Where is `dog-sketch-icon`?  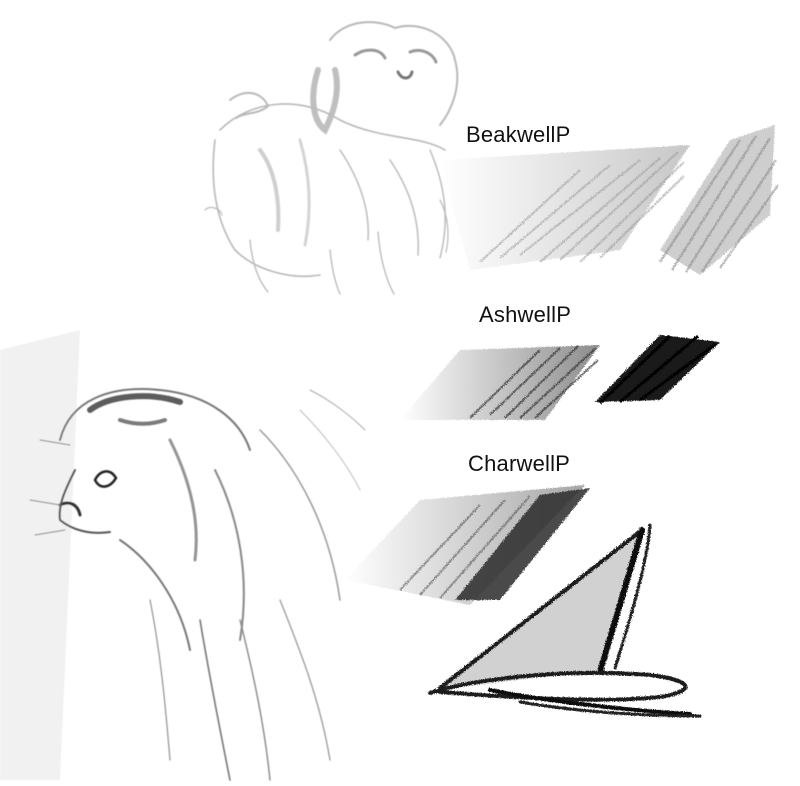 dog-sketch-icon is located at coordinates (331, 158).